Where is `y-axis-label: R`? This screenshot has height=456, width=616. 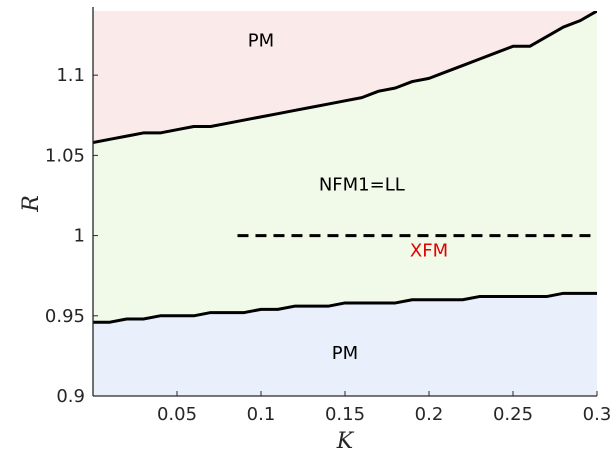 y-axis-label: R is located at coordinates (31, 204).